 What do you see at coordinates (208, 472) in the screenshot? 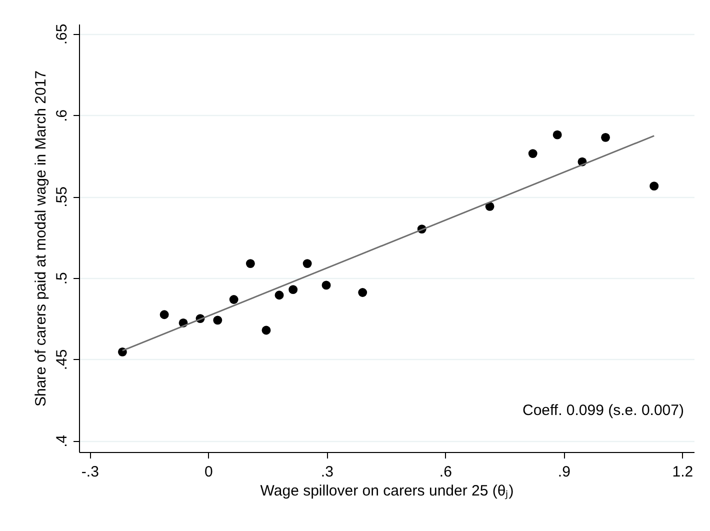
I see `x-tick-label: 0` at bounding box center [208, 472].